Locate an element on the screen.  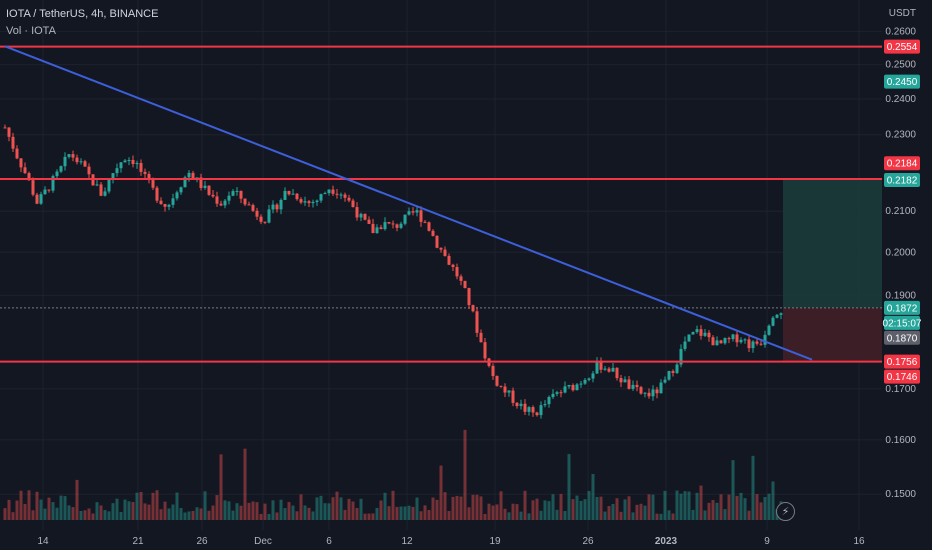
price-label: 0.2182 is located at coordinates (902, 181).